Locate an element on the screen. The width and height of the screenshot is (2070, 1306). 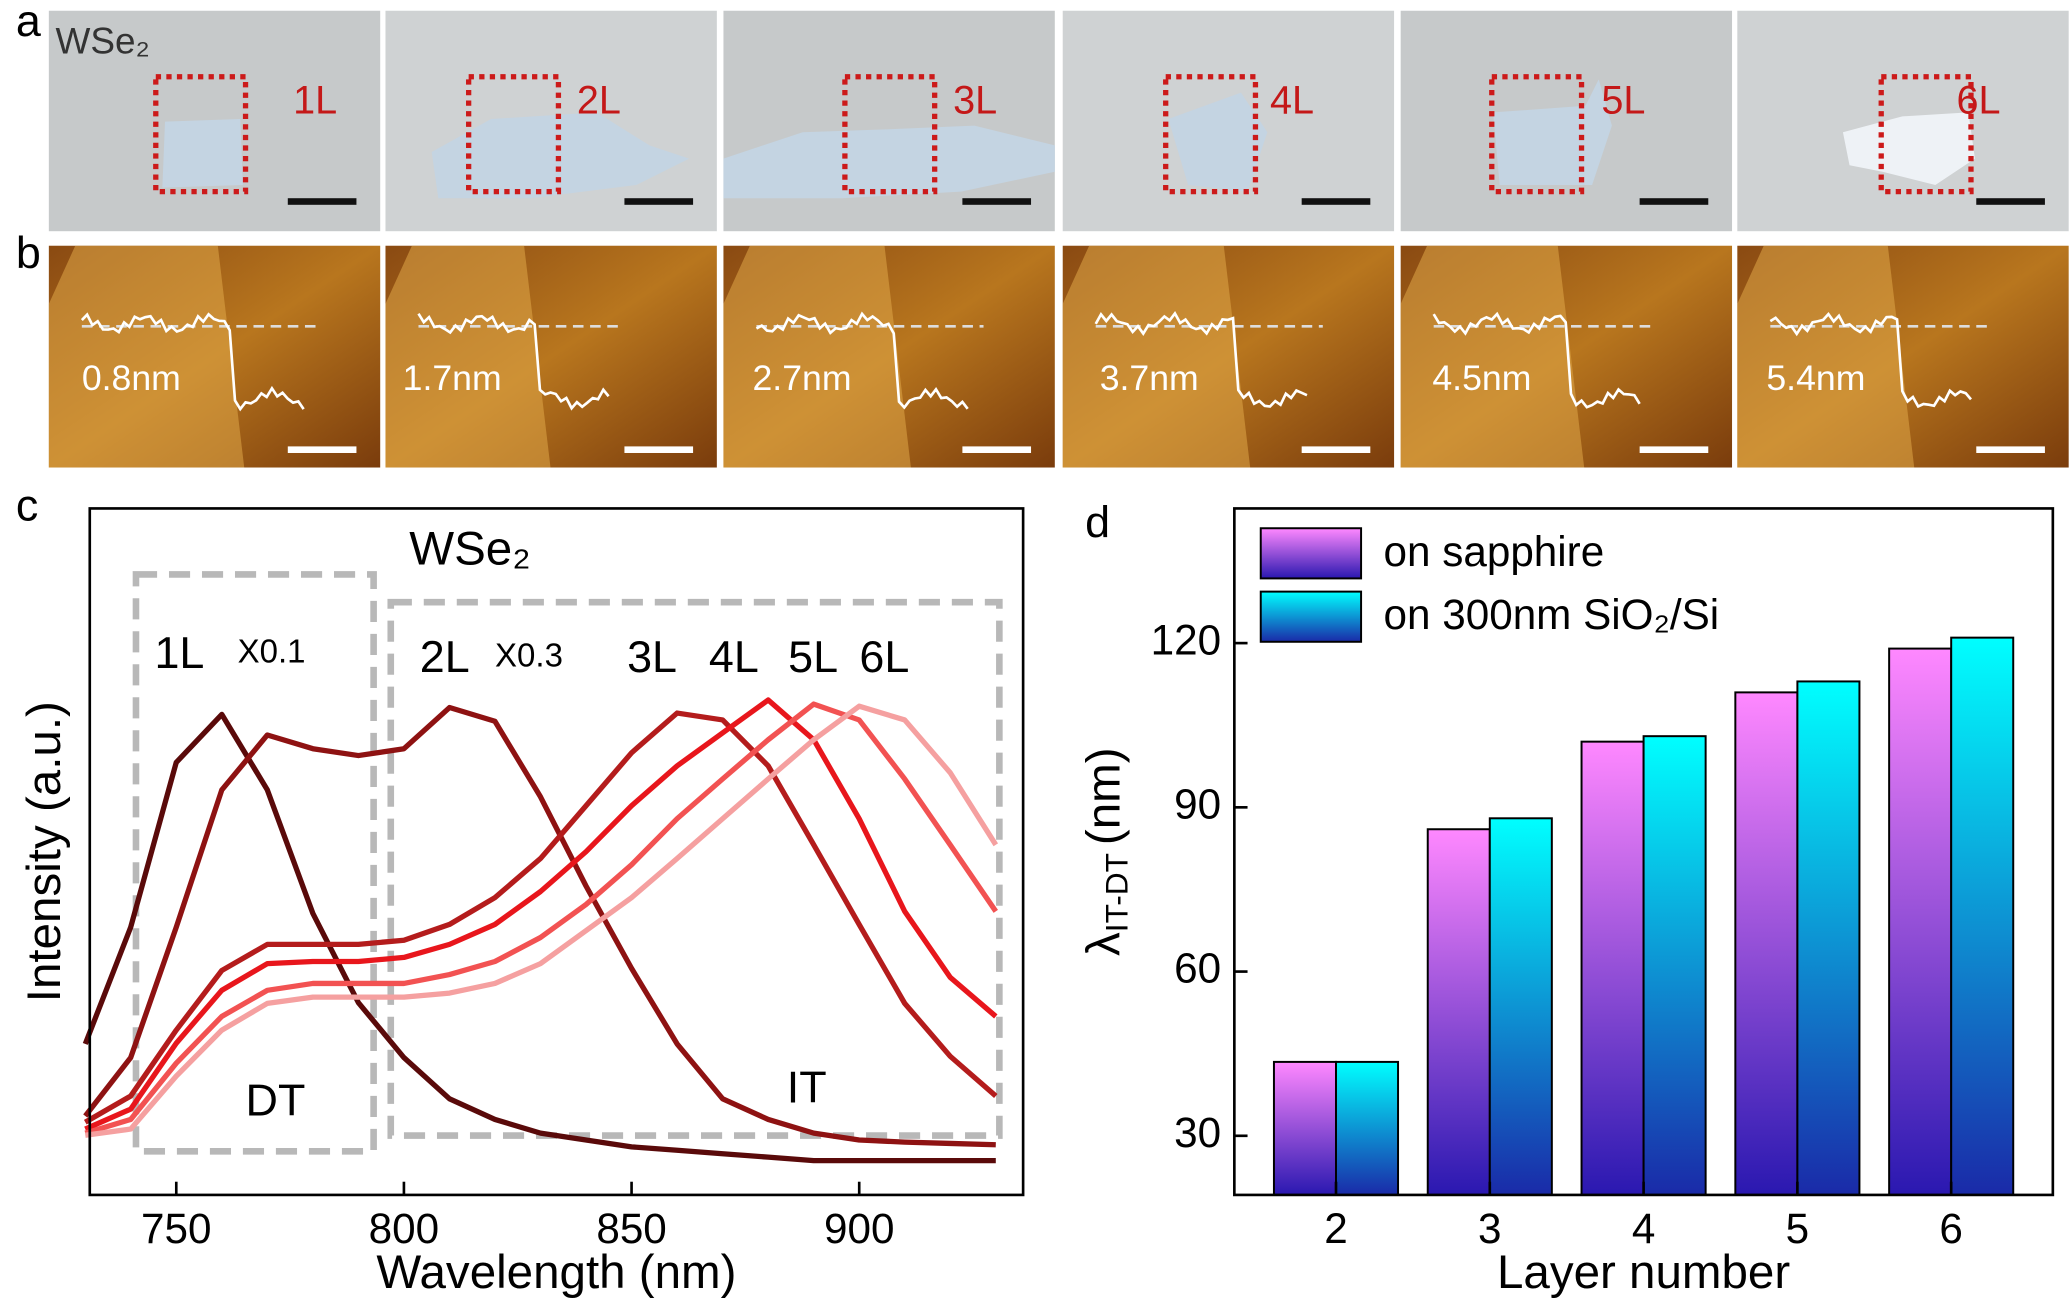
scale-factor: X0.3 is located at coordinates (529, 654).